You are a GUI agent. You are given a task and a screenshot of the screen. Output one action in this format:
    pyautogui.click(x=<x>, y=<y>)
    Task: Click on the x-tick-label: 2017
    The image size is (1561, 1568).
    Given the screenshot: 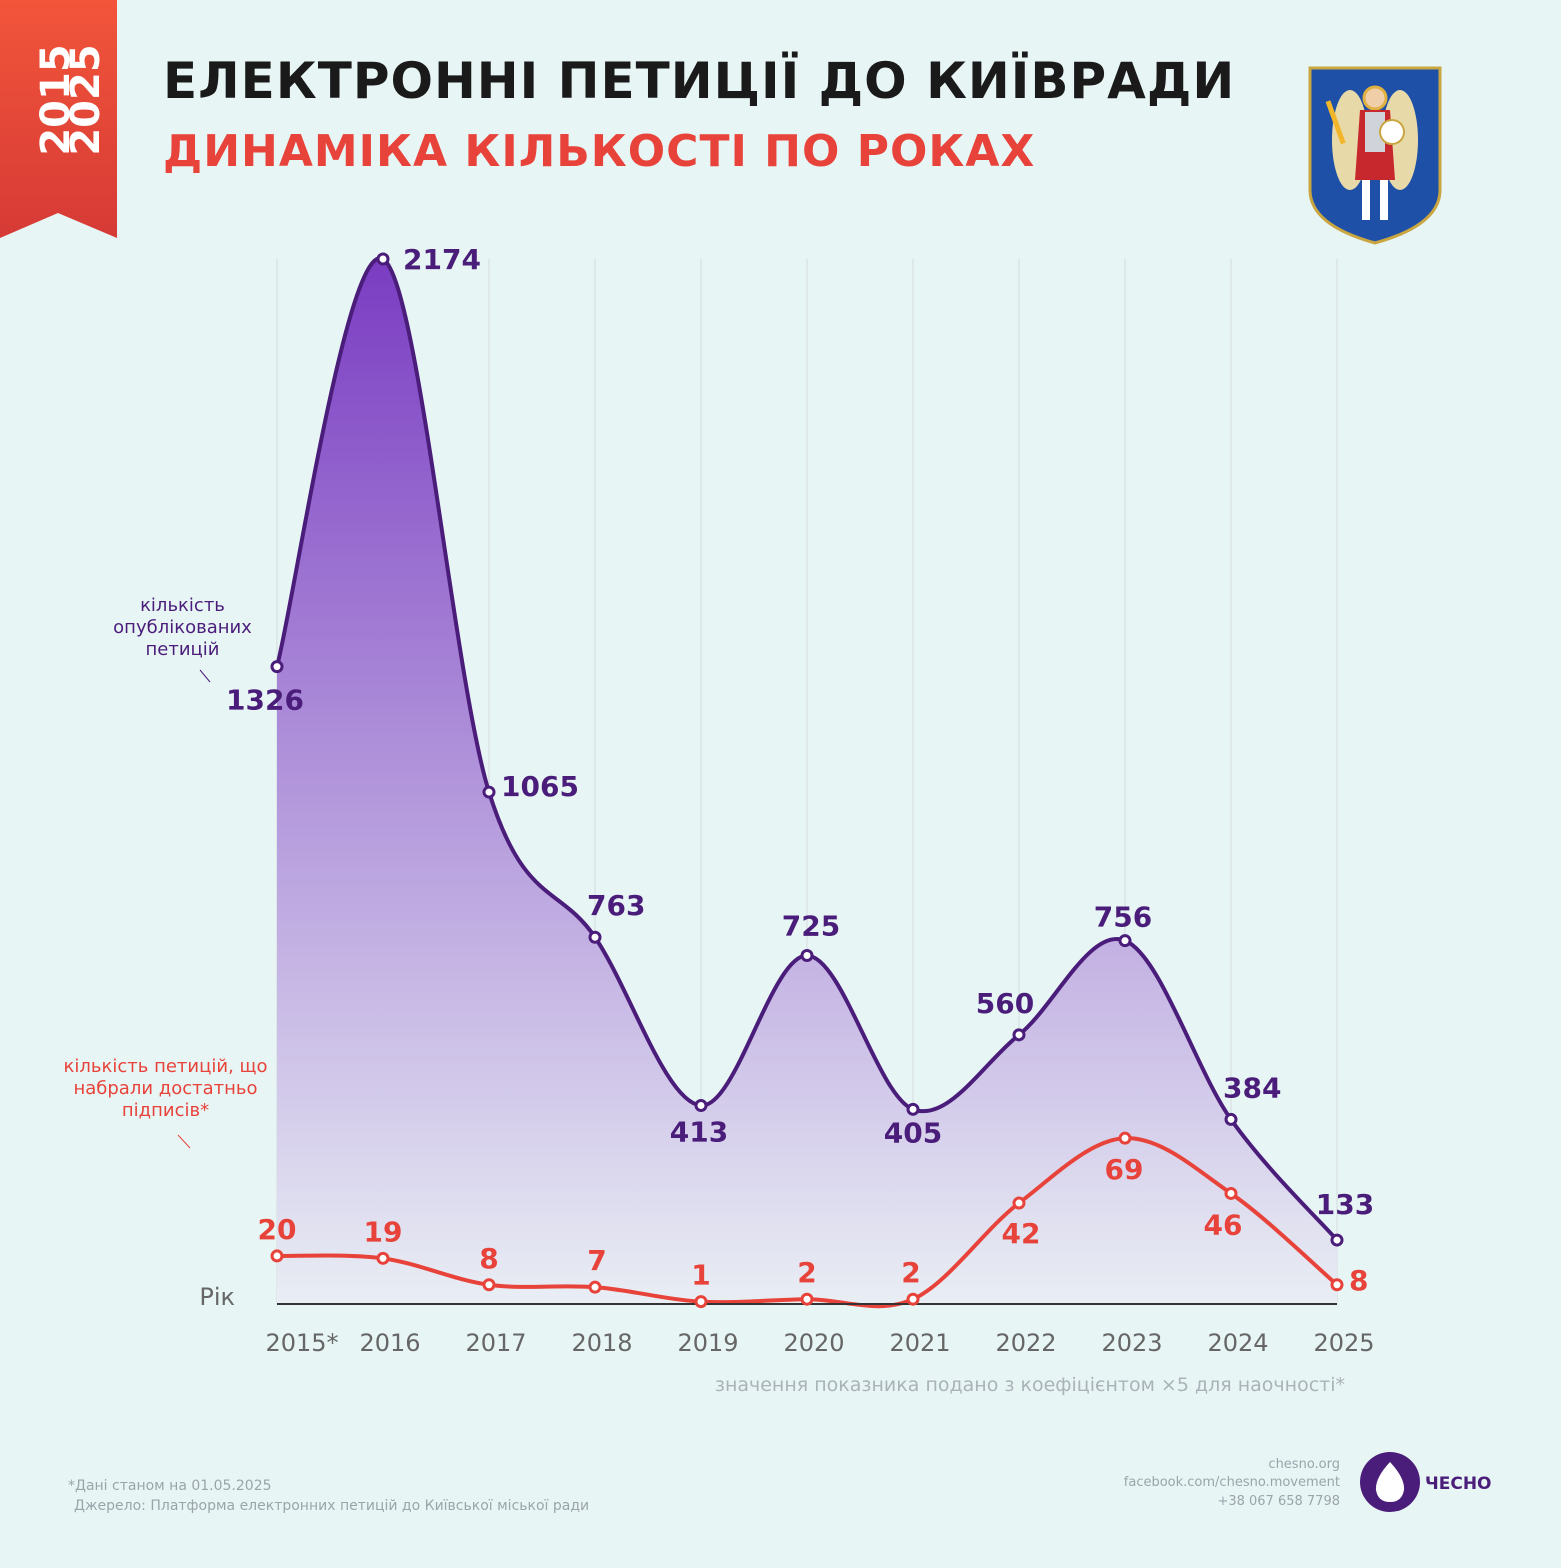 What is the action you would take?
    pyautogui.click(x=495, y=1343)
    